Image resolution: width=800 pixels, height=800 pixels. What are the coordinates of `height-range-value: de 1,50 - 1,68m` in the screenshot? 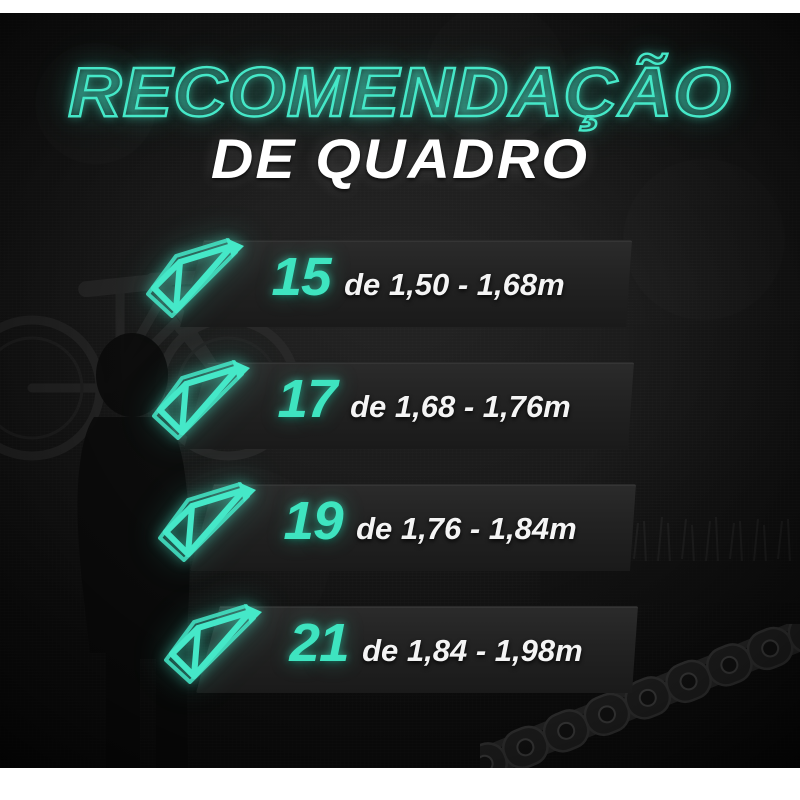 It's located at (454, 284).